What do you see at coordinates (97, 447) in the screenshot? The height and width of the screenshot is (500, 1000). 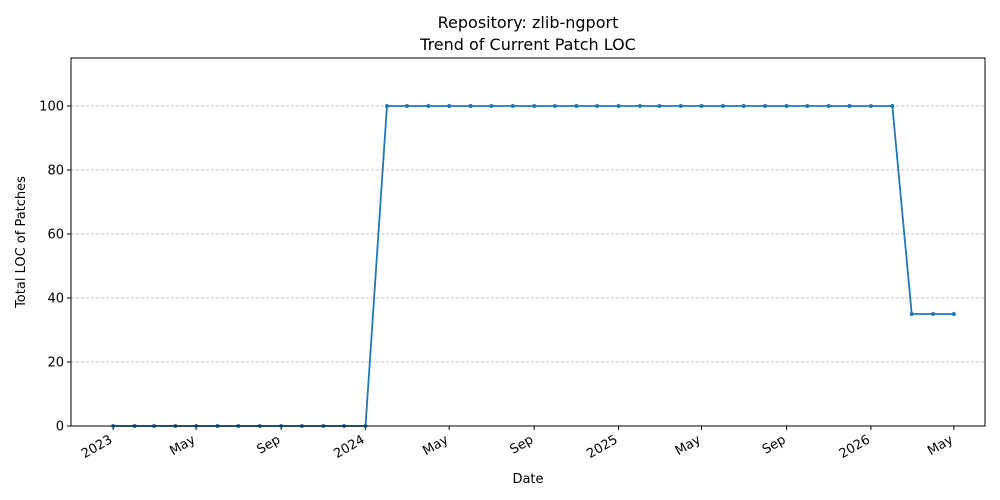 I see `x-tick-label: 2023` at bounding box center [97, 447].